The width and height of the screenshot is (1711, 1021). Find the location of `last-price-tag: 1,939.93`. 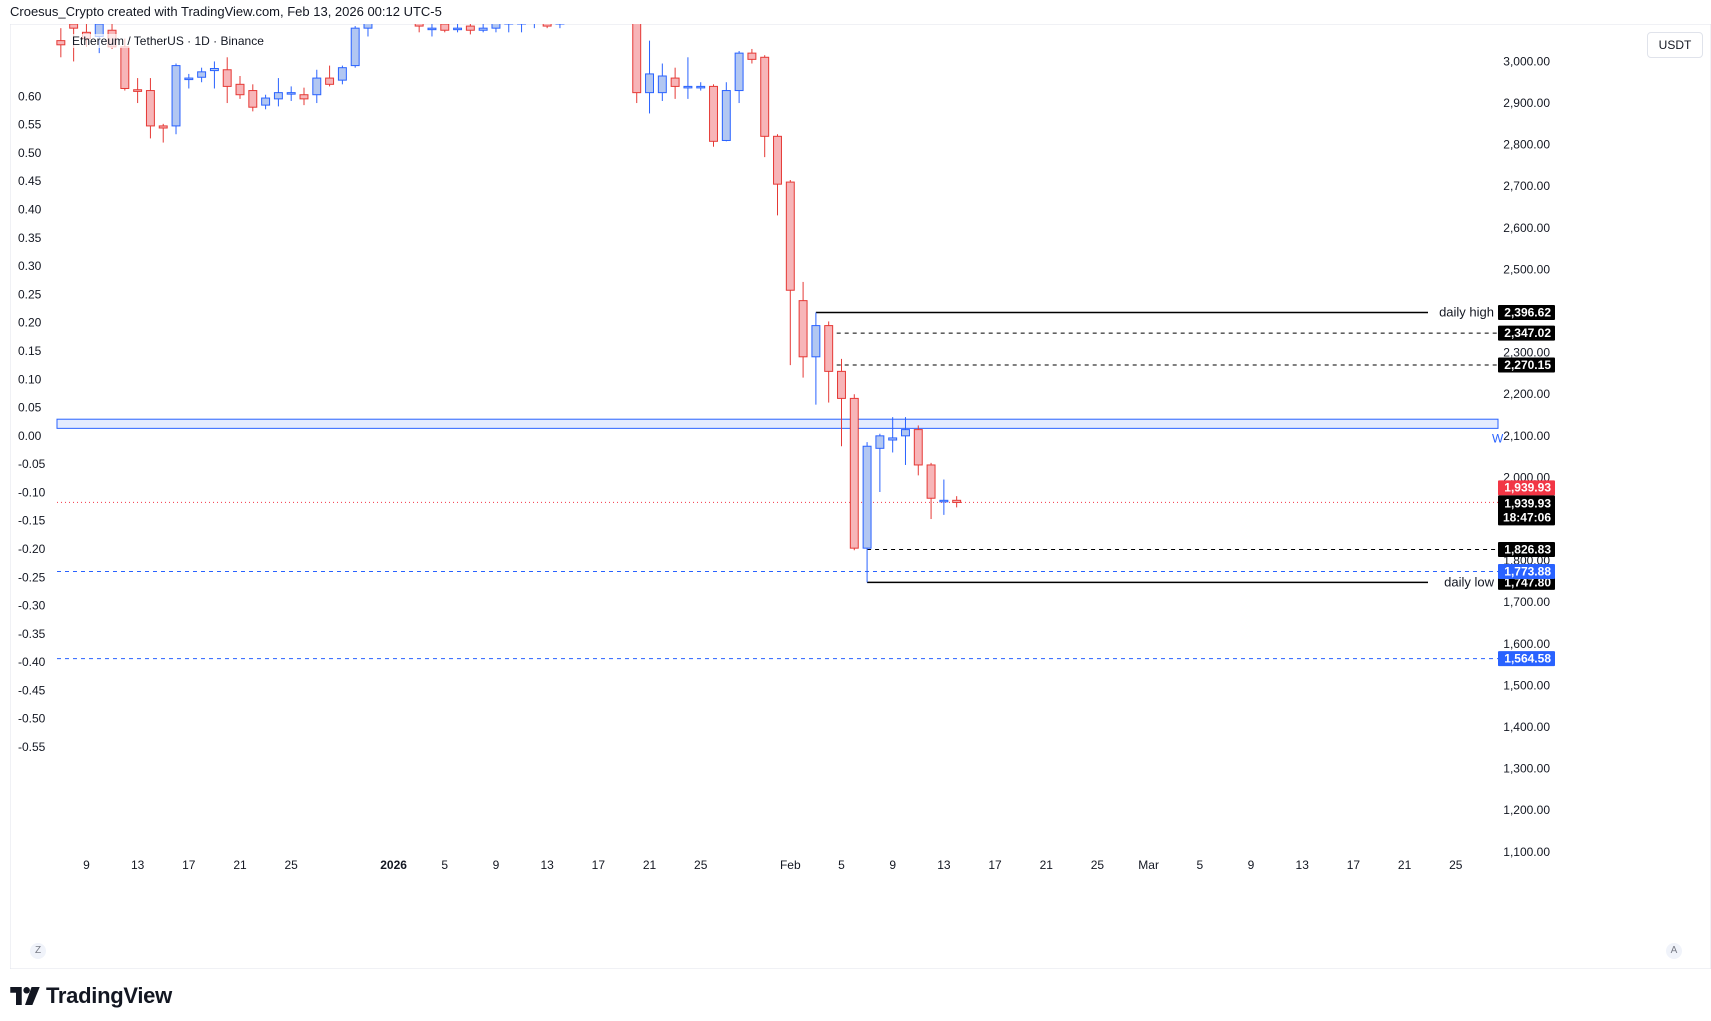

last-price-tag: 1,939.93 is located at coordinates (1527, 487).